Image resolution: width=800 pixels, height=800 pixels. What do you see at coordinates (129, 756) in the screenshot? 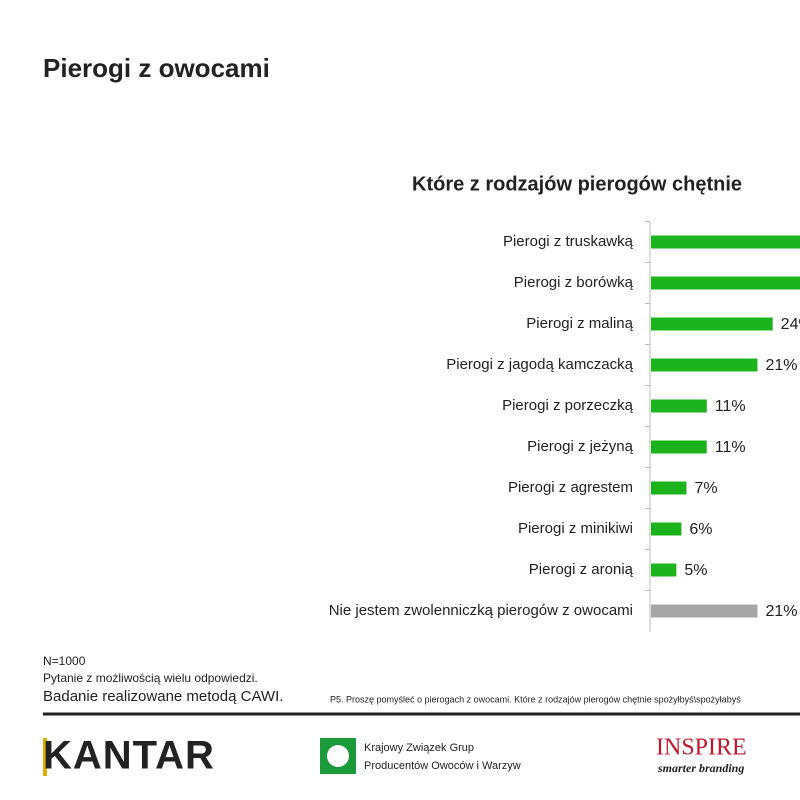
I see `kantar-logo: KANTAR` at bounding box center [129, 756].